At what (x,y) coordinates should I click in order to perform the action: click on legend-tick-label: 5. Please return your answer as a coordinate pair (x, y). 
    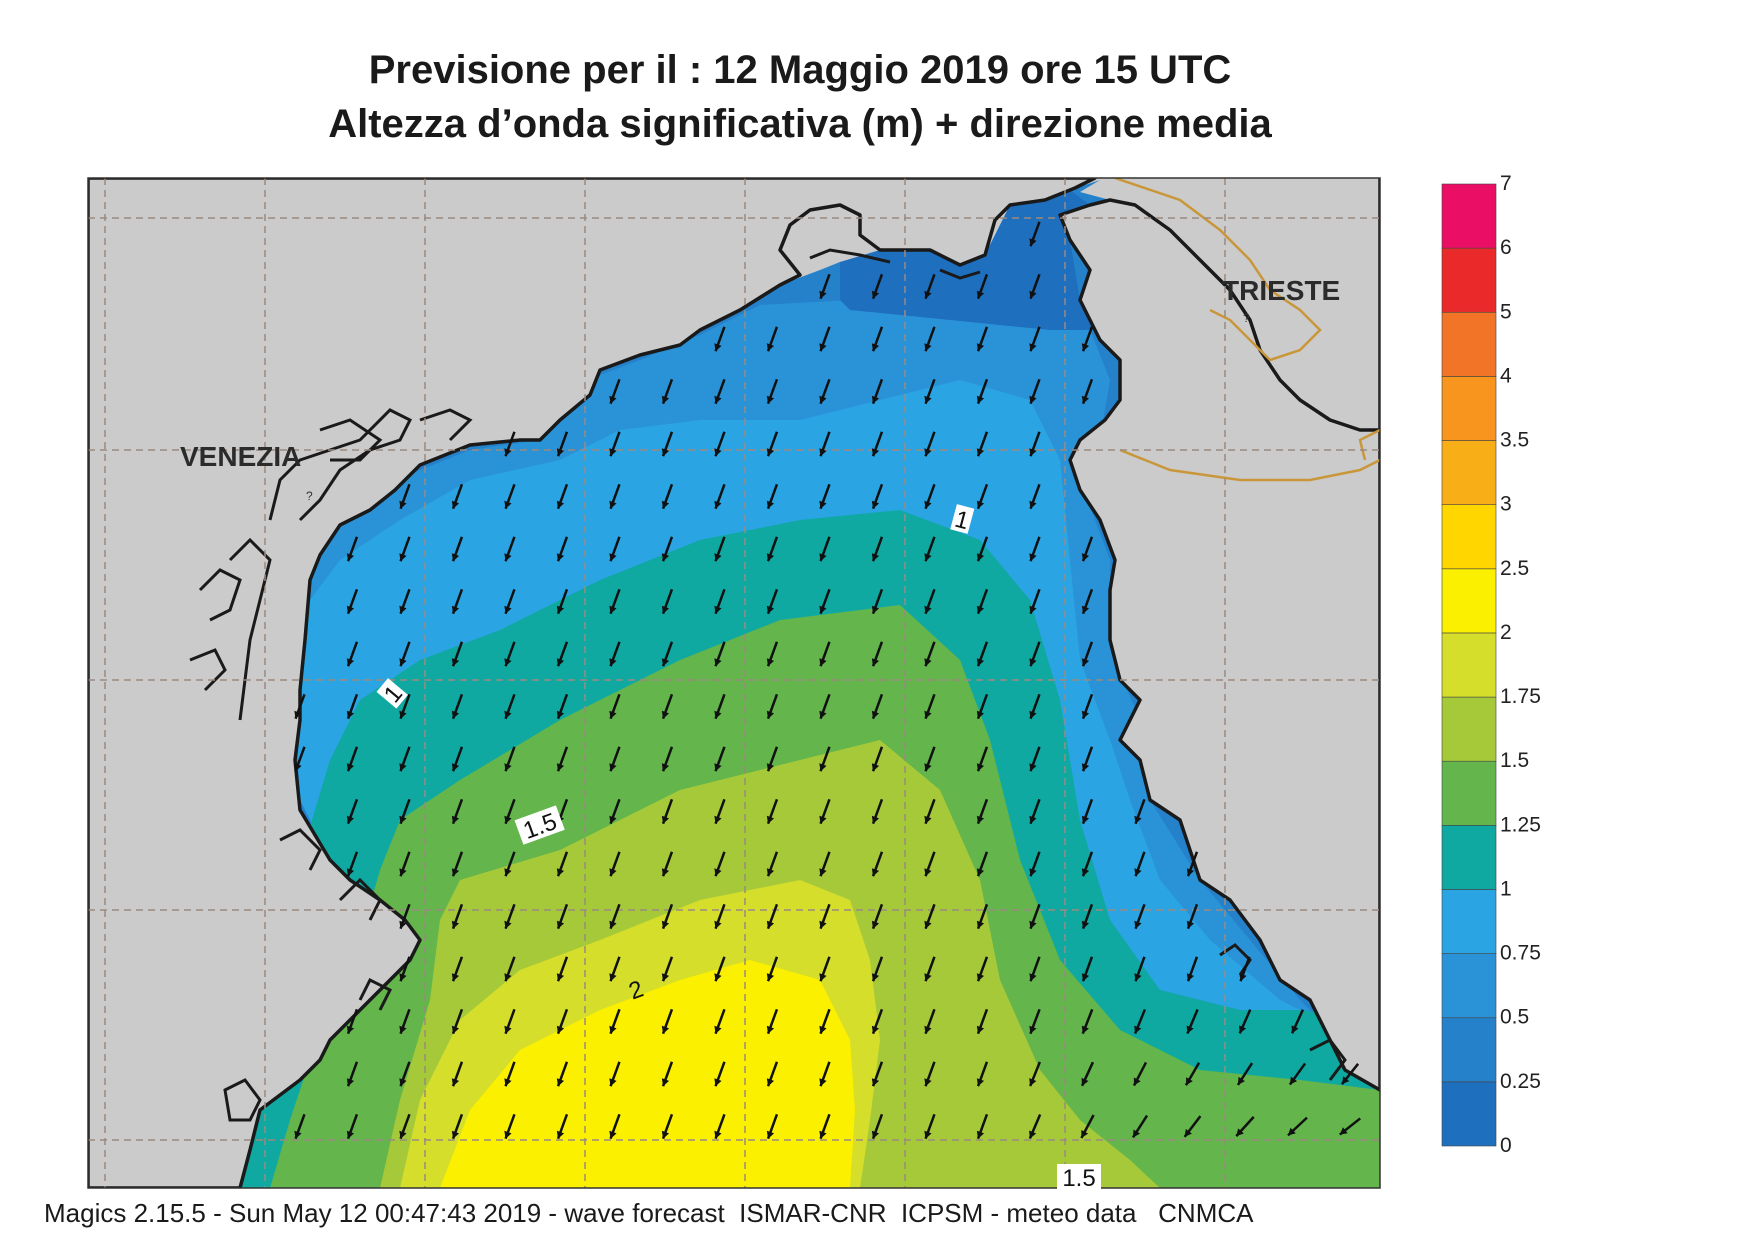
    Looking at the image, I should click on (1506, 311).